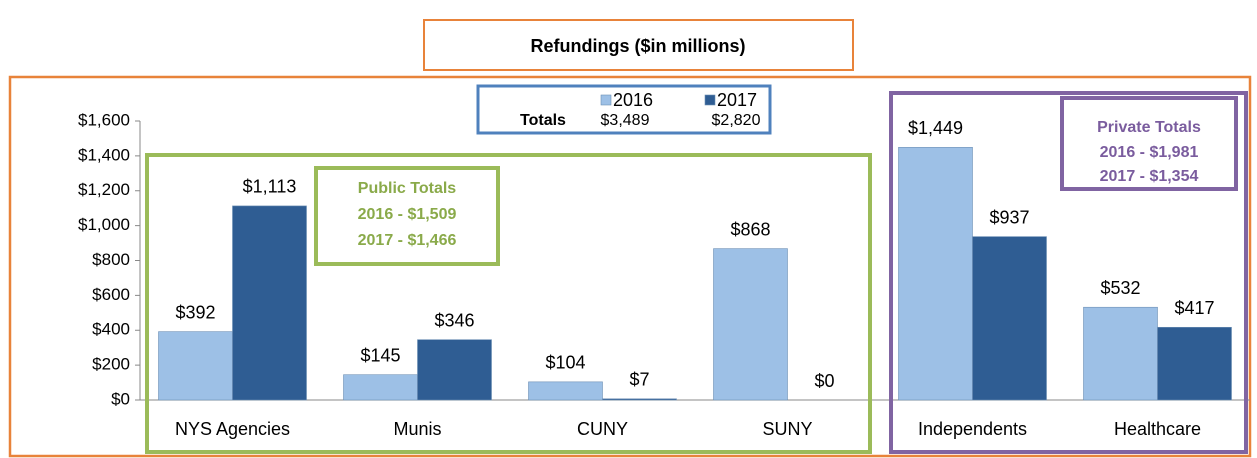  What do you see at coordinates (104, 119) in the screenshot?
I see `y-tick-label: $1,600` at bounding box center [104, 119].